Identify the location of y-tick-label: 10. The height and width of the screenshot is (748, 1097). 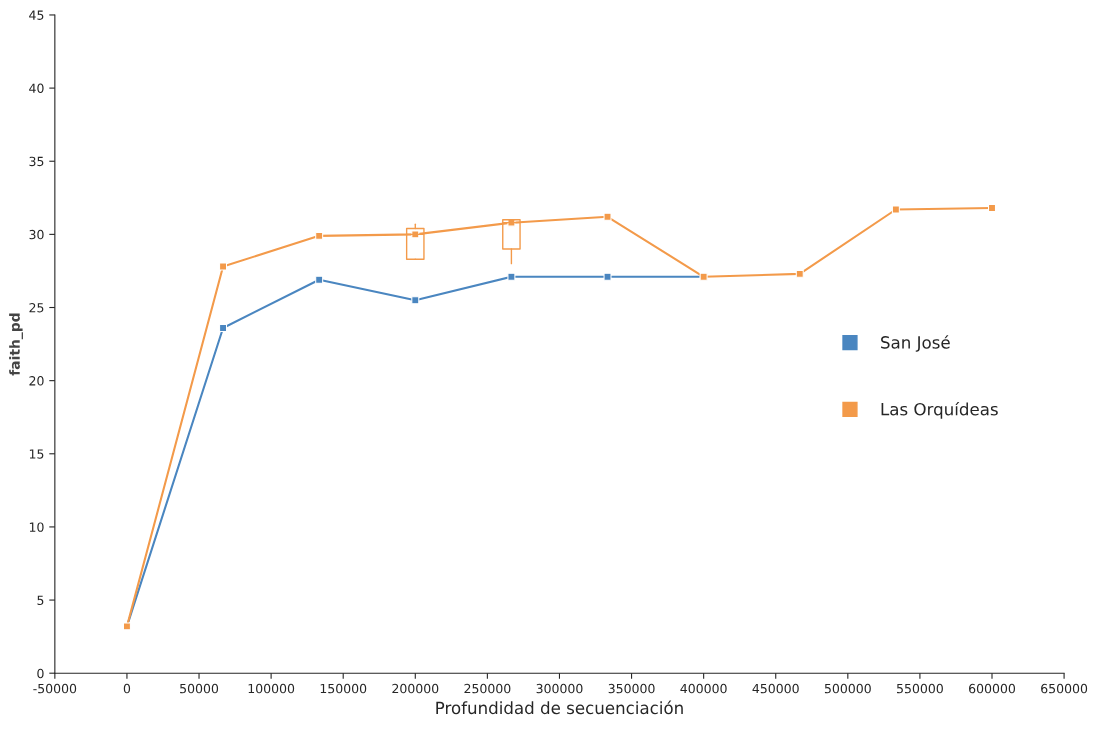
(36, 527).